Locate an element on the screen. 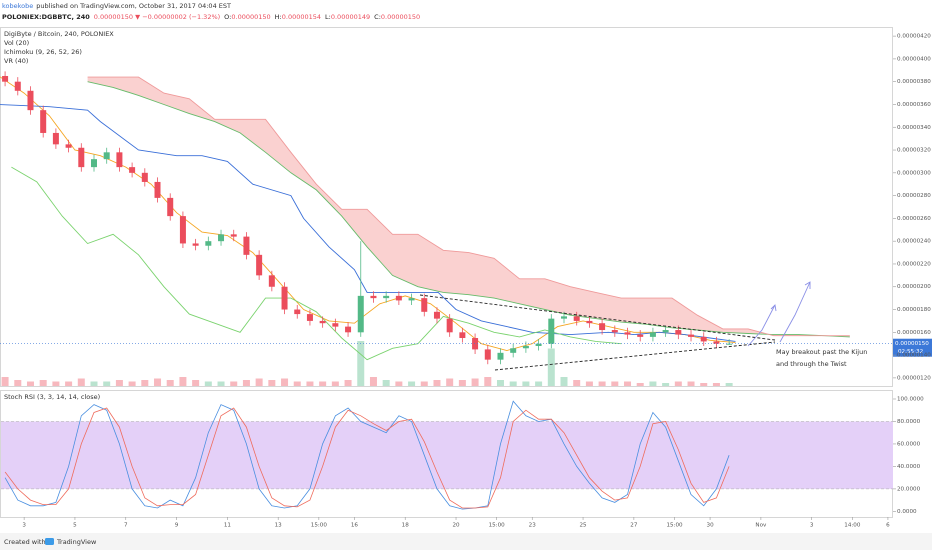  y-tick-label: 0.00000120 is located at coordinates (914, 378).